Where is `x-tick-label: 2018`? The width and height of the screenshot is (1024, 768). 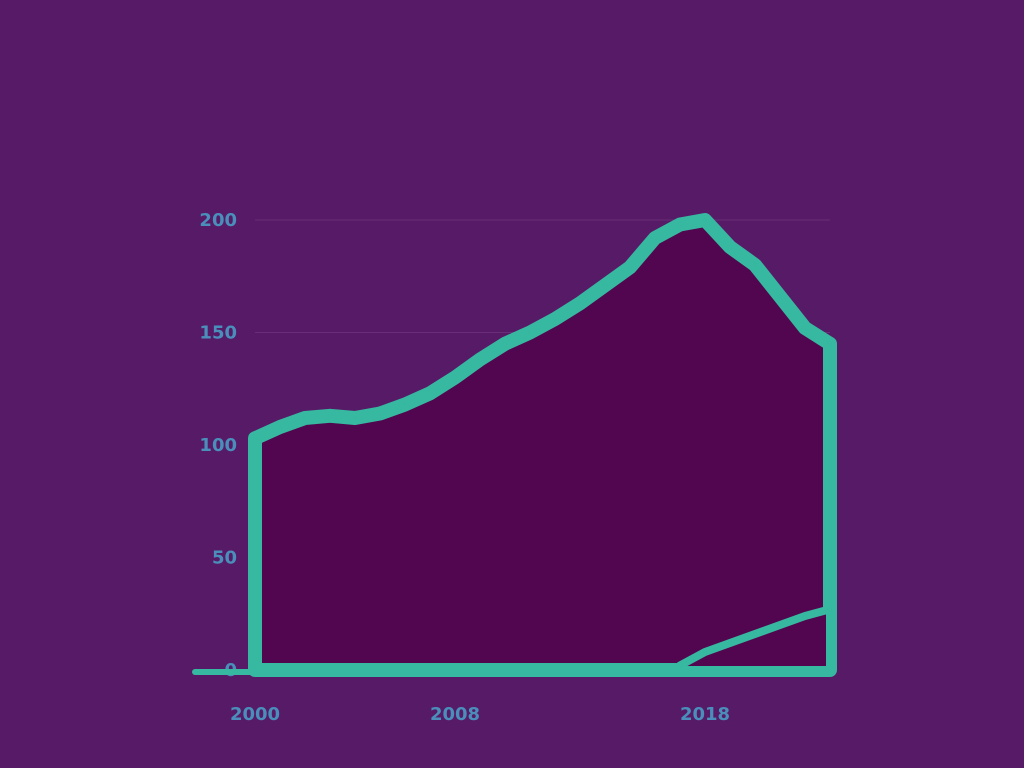
x-tick-label: 2018 is located at coordinates (705, 714).